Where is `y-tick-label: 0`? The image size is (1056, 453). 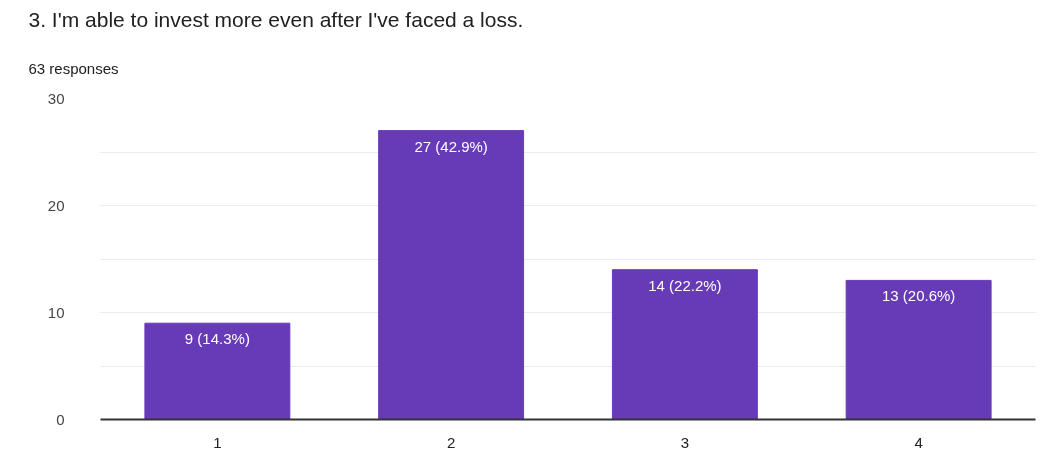
y-tick-label: 0 is located at coordinates (60, 419).